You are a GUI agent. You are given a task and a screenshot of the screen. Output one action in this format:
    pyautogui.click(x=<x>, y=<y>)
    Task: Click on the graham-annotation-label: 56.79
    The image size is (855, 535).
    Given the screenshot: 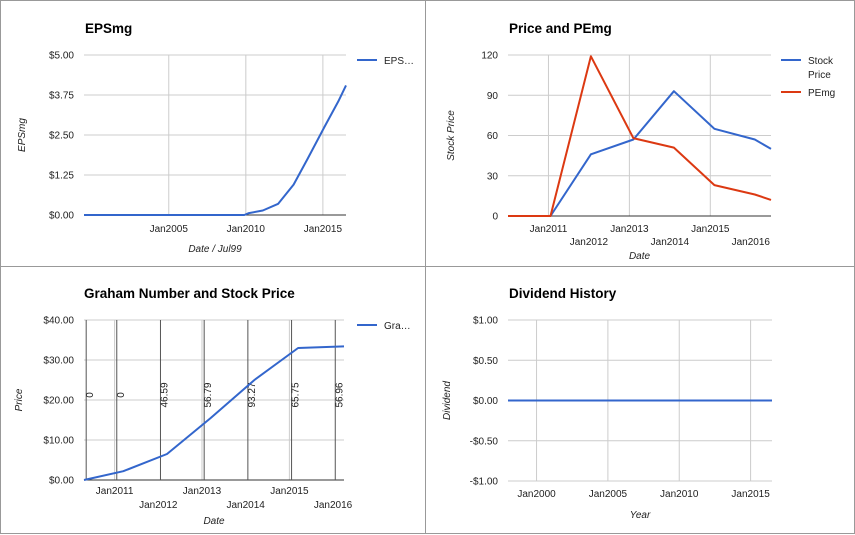 What is the action you would take?
    pyautogui.click(x=208, y=394)
    